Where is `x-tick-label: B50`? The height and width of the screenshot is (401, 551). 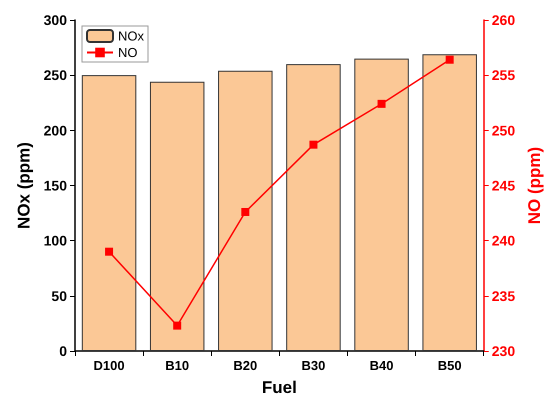
x-tick-label: B50 is located at coordinates (450, 365).